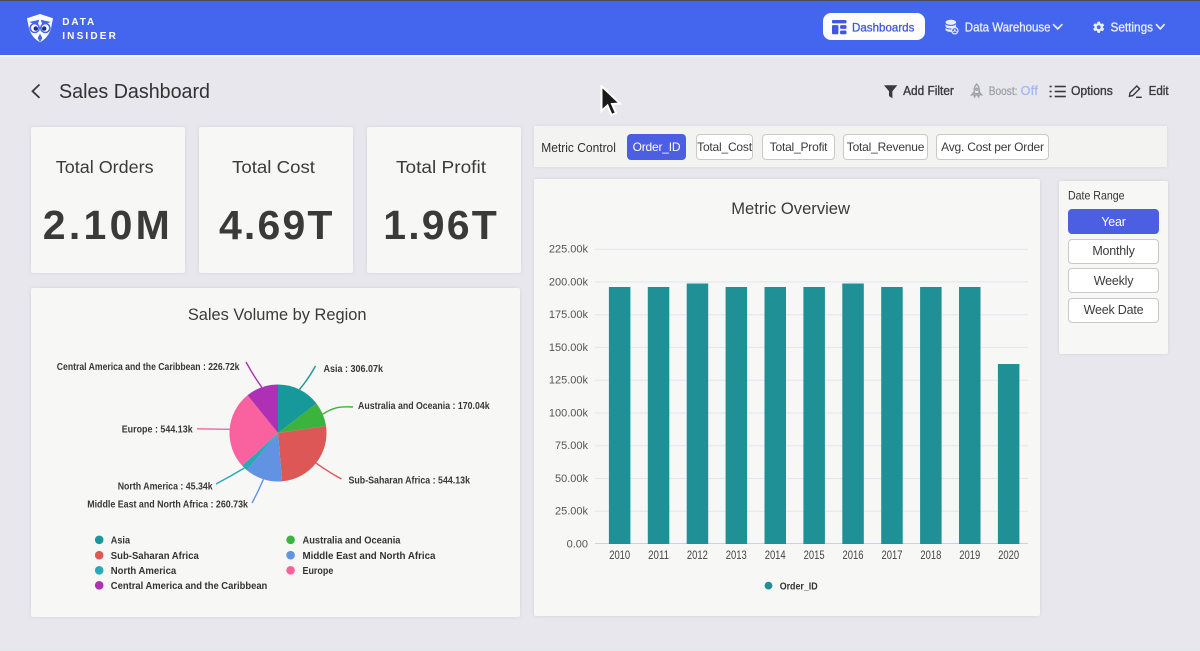  What do you see at coordinates (134, 92) in the screenshot?
I see `svg-text: Sales Dashboard` at bounding box center [134, 92].